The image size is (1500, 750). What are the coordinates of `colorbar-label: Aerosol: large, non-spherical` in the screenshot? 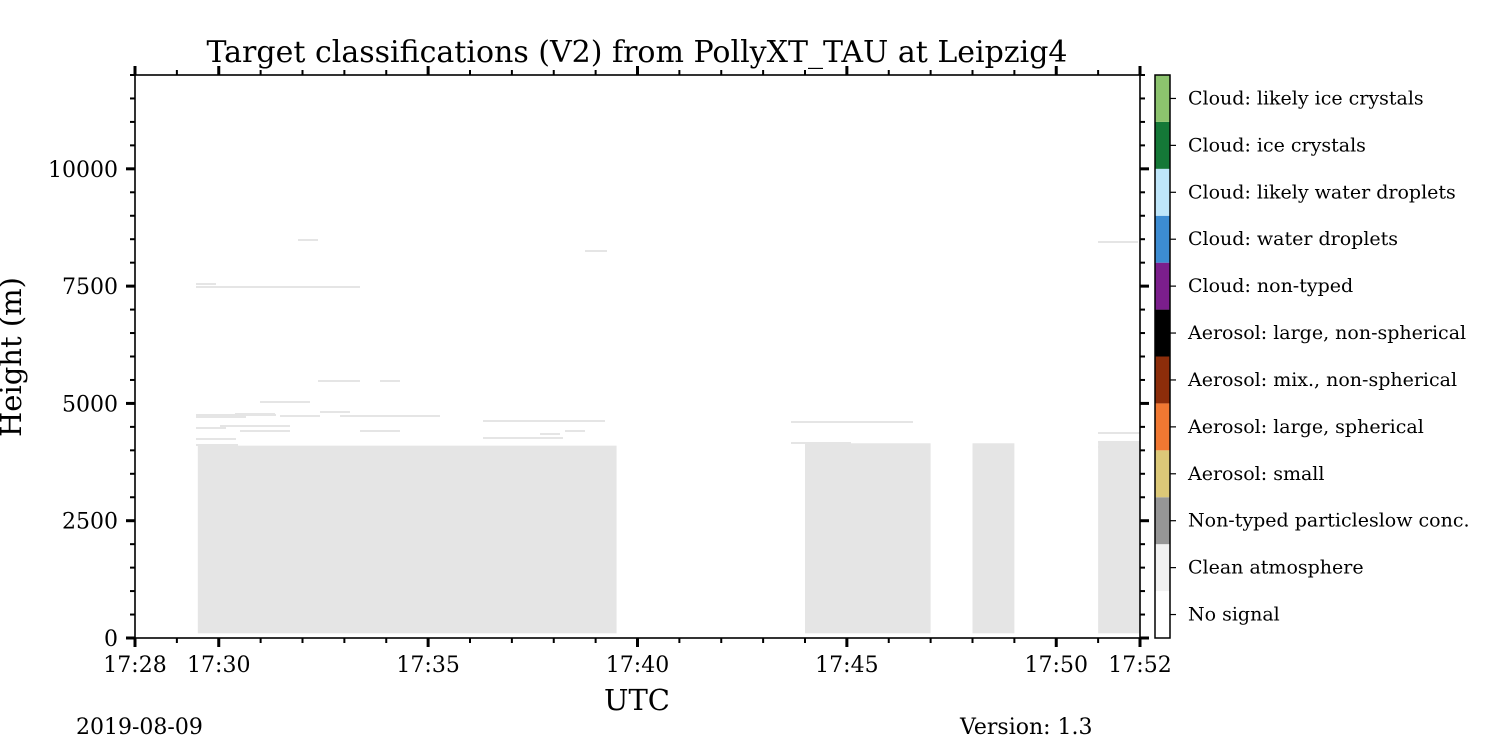 It's located at (1326, 333).